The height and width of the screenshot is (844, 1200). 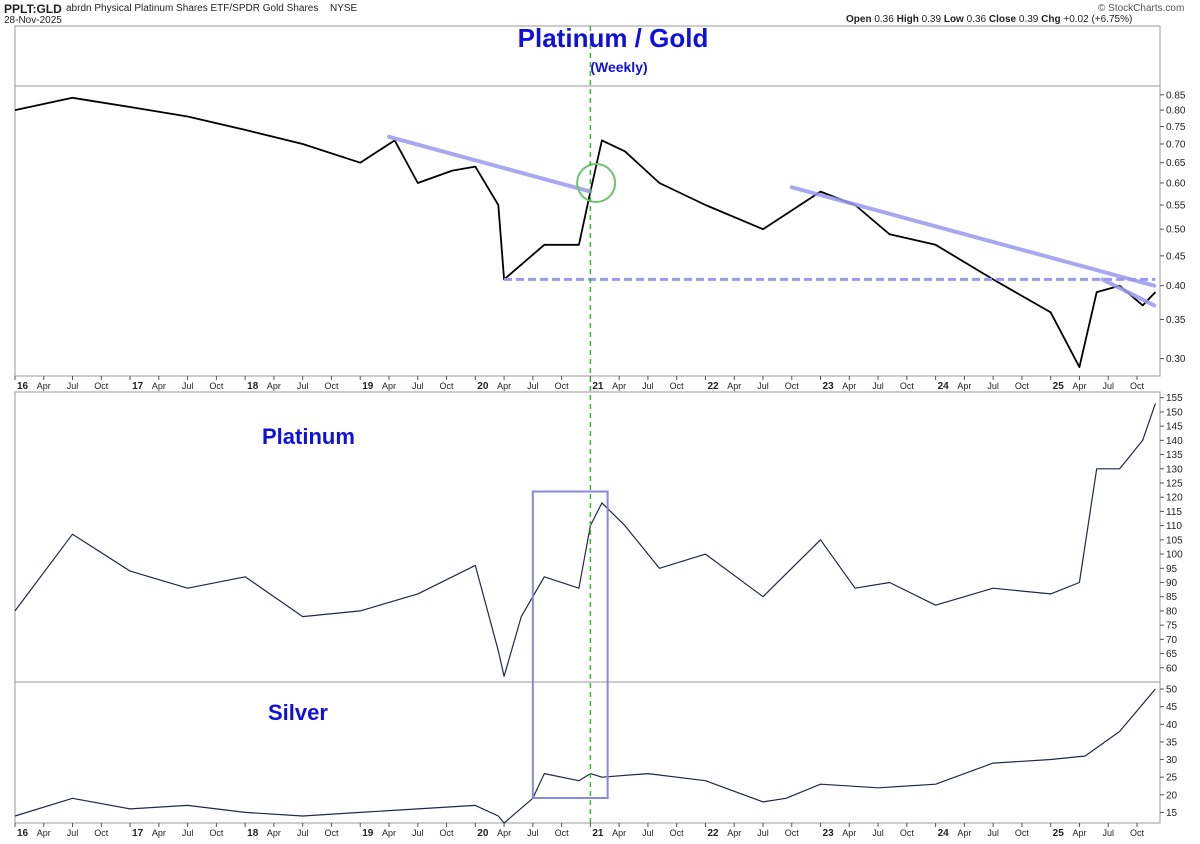 I want to click on x-tick-label: 16, so click(x=23, y=833).